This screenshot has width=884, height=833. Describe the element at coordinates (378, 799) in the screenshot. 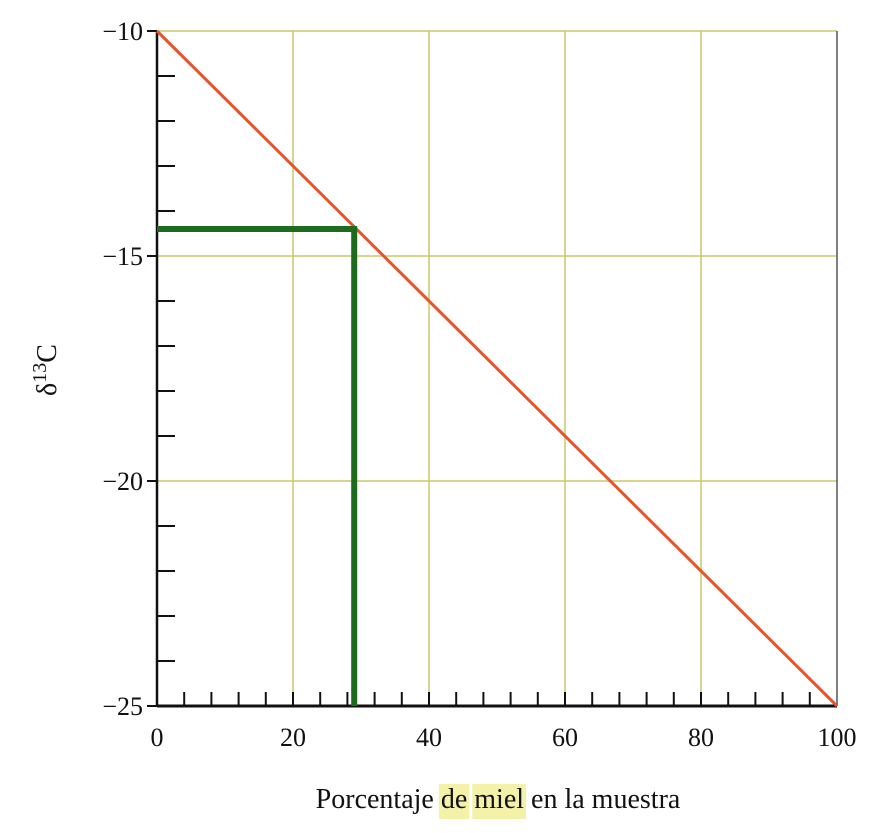

I see `x-axis-title-part: Porcentaje` at that location.